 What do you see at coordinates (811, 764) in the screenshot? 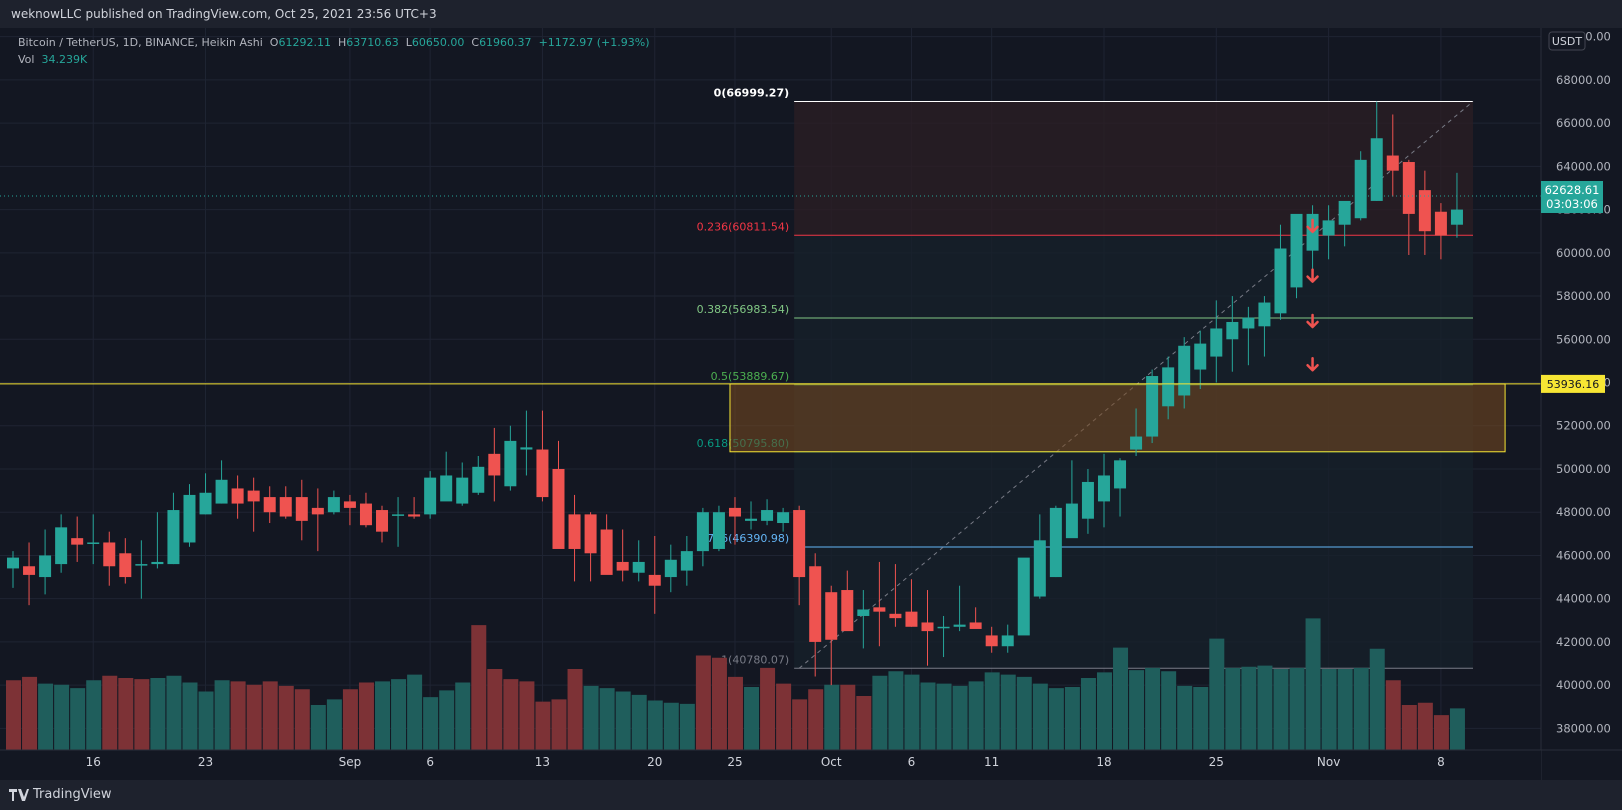
I see `time-axis: 16 23 Sep 6 13 20 25 Oct 6 11 18 25 Nov 8` at bounding box center [811, 764].